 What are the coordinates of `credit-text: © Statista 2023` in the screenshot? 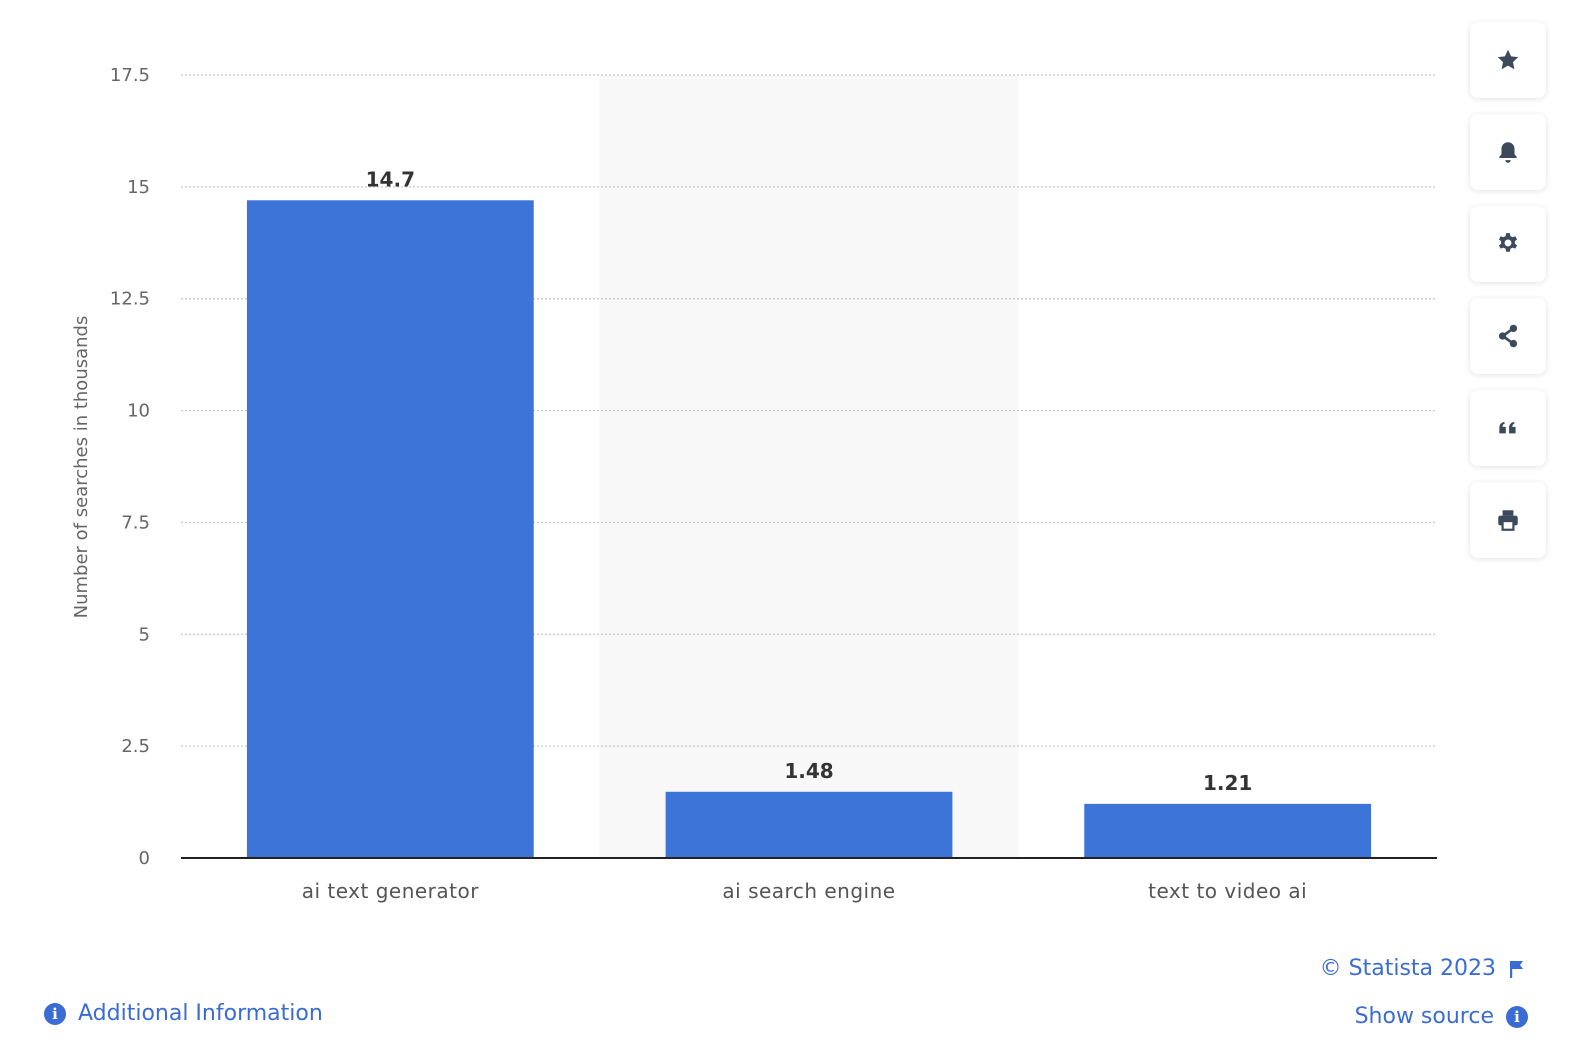 It's located at (1407, 968).